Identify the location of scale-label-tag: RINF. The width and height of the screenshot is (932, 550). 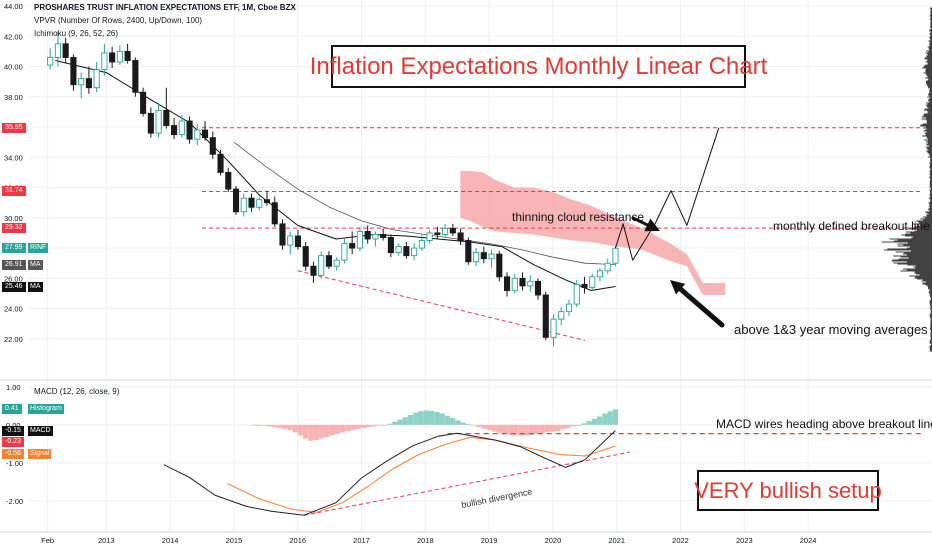
(38, 248).